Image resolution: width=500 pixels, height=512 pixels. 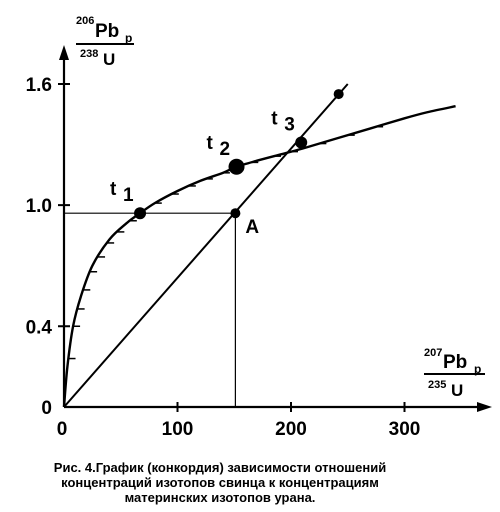 What do you see at coordinates (225, 149) in the screenshot?
I see `age-point-subscript: 2` at bounding box center [225, 149].